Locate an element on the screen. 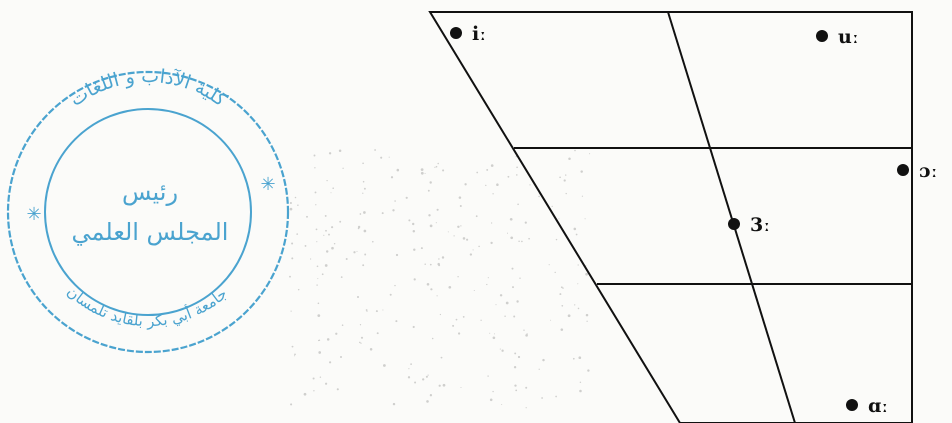  stamp-inner-ring is located at coordinates (148, 212).